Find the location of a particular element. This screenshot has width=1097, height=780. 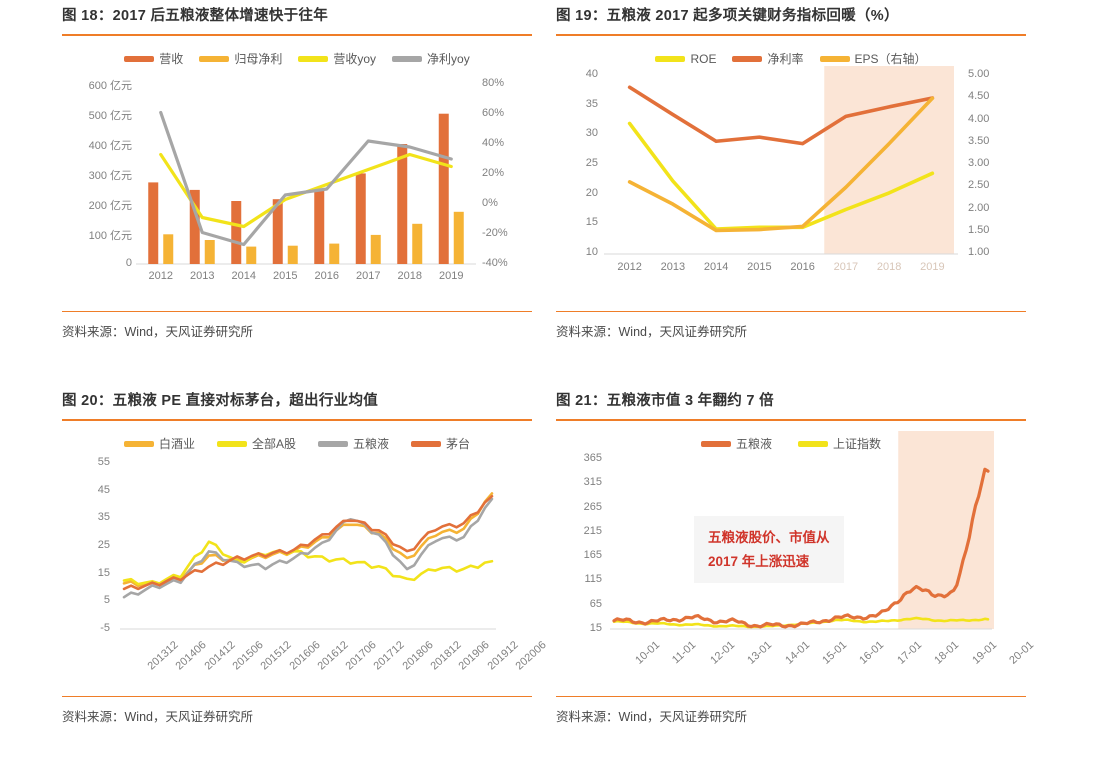

figure-19-ytick-left: 15 is located at coordinates (591, 222).